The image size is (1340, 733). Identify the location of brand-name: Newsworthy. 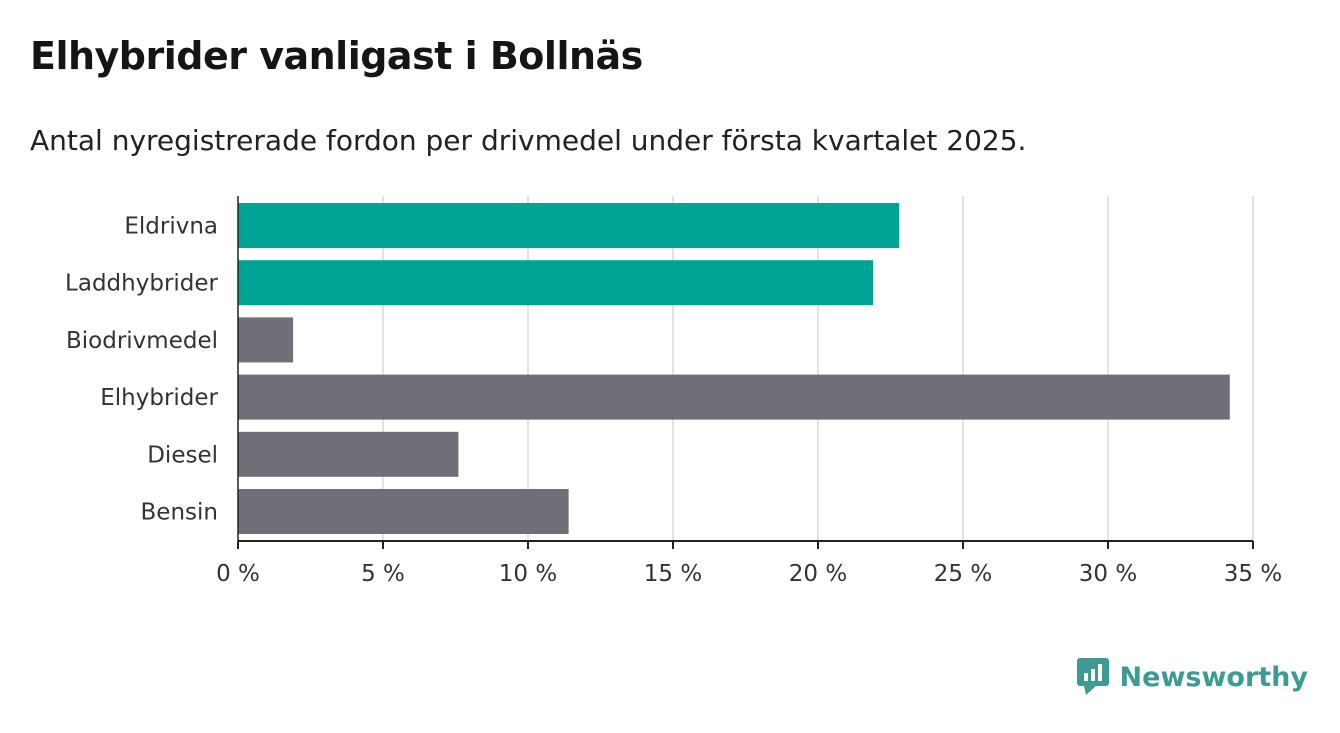
(1213, 677).